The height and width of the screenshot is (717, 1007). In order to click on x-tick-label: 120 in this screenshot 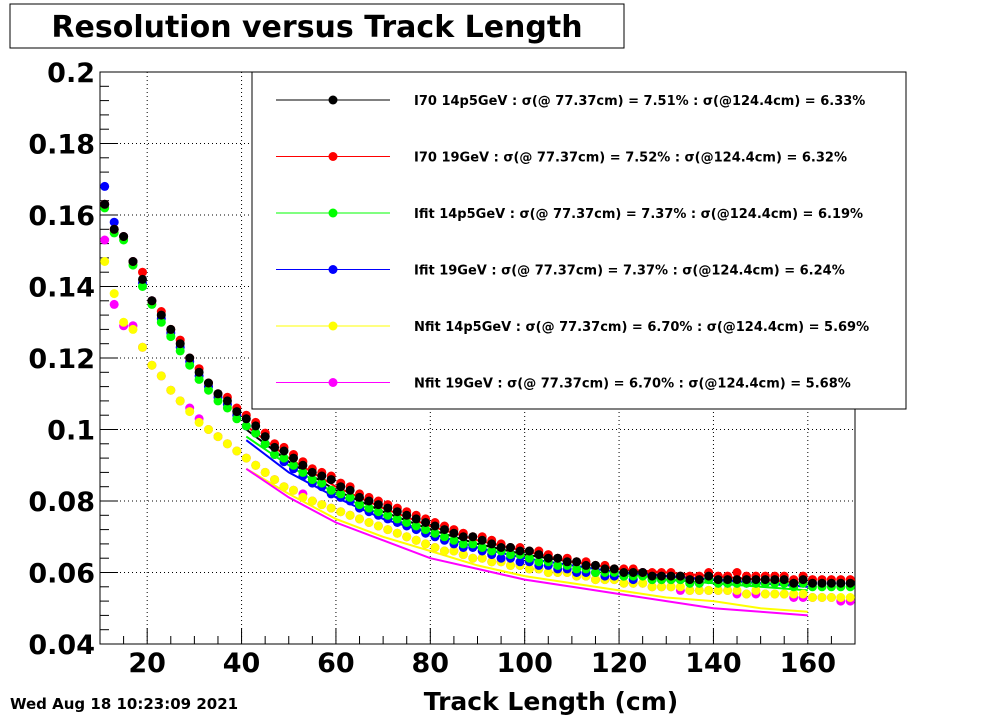, I will do `click(619, 663)`.